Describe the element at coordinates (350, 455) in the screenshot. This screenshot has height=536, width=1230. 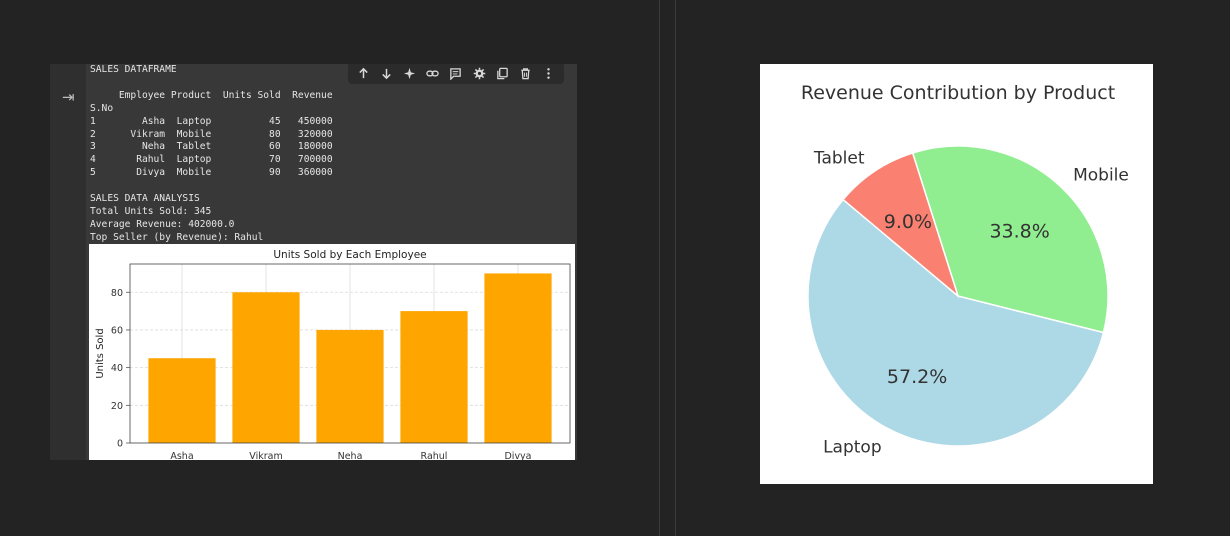
I see `bar-xtick-label: Neha` at that location.